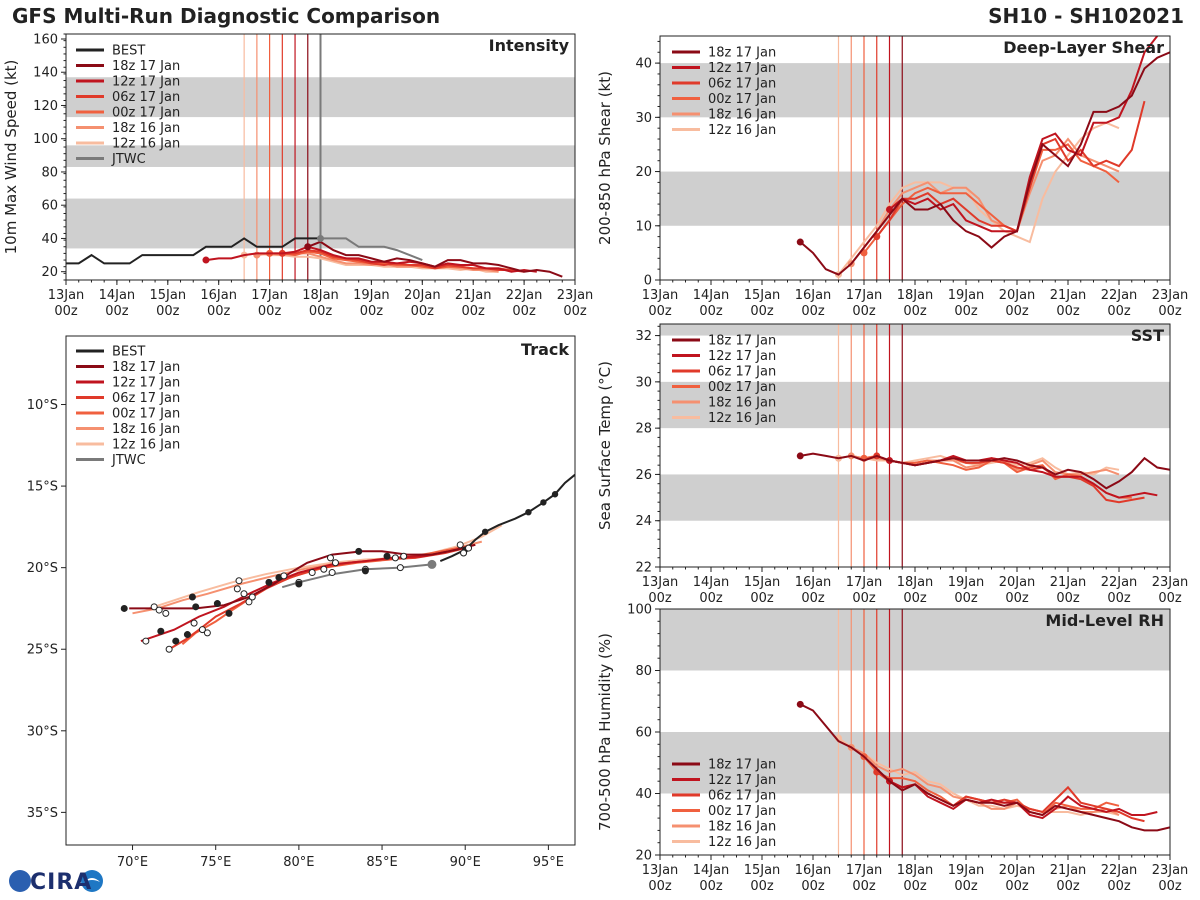  What do you see at coordinates (548, 862) in the screenshot?
I see `x-tick-label: 95°E` at bounding box center [548, 862].